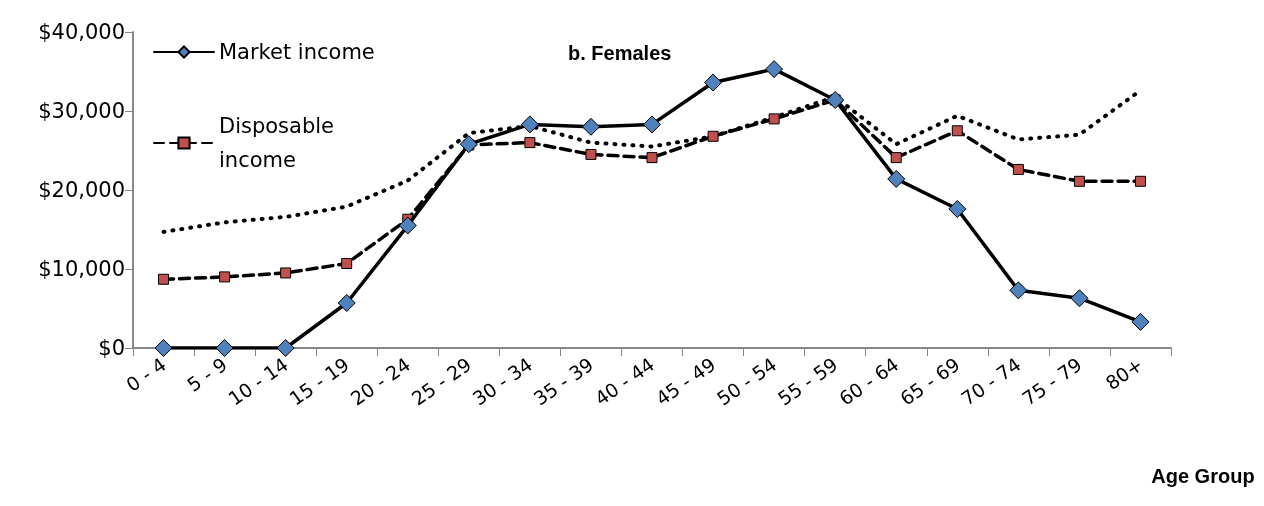  What do you see at coordinates (277, 143) in the screenshot?
I see `legend-label: Disposable income` at bounding box center [277, 143].